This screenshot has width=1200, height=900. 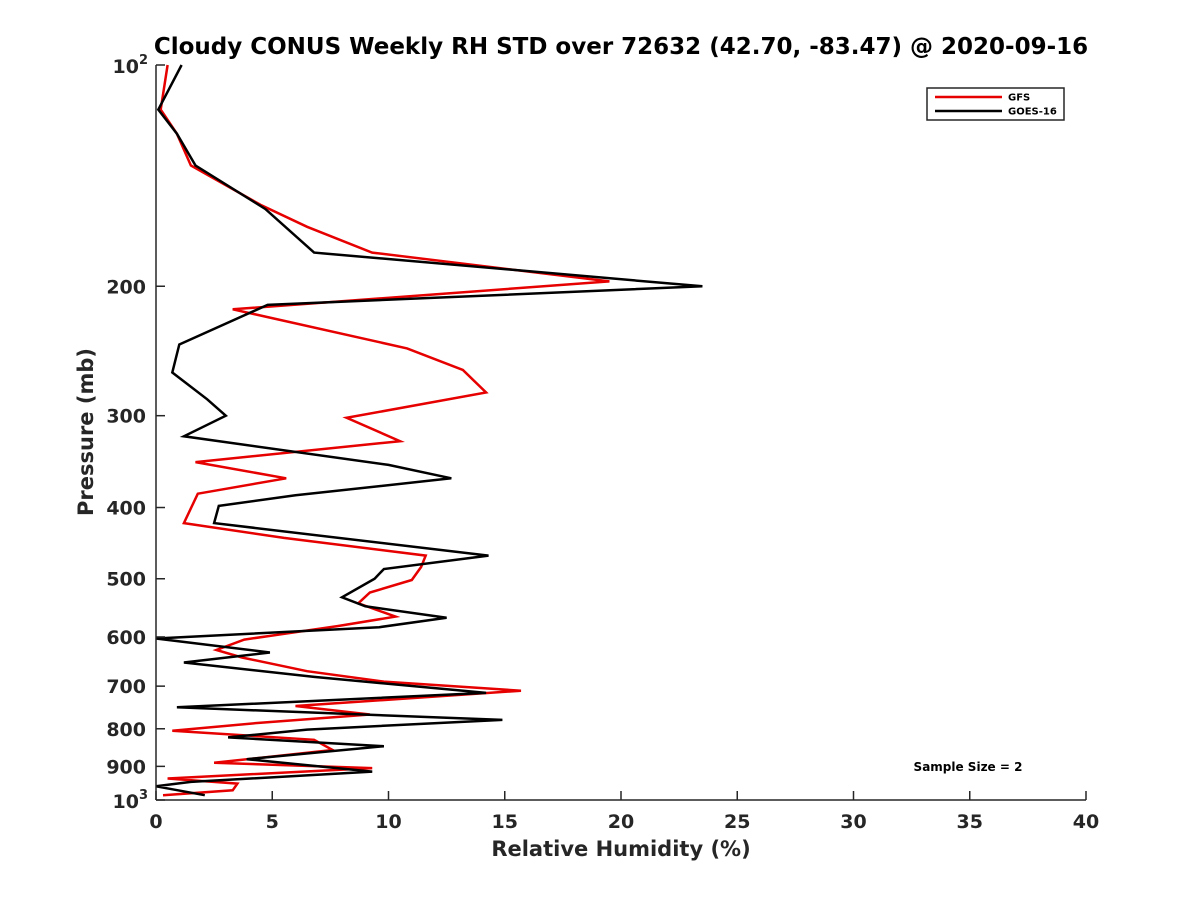 I want to click on x-tick-label: 40, so click(x=1086, y=822).